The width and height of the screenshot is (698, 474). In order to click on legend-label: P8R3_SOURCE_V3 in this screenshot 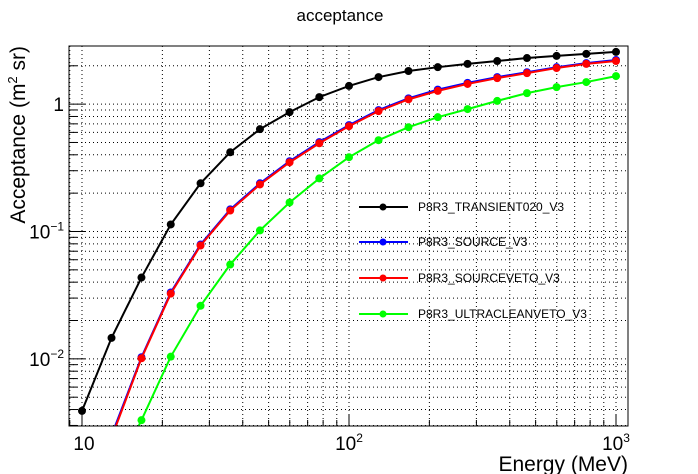, I will do `click(473, 242)`.